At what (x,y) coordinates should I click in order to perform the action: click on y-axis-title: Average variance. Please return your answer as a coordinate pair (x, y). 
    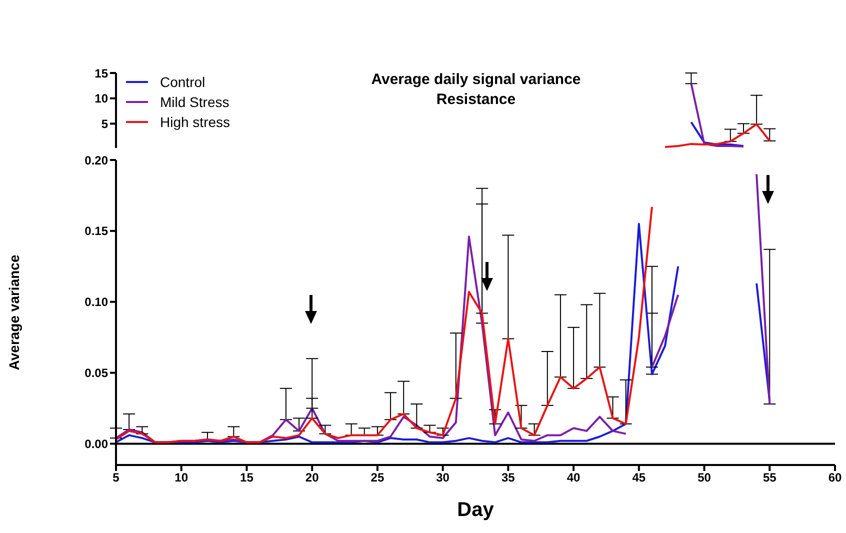
    Looking at the image, I should click on (14, 312).